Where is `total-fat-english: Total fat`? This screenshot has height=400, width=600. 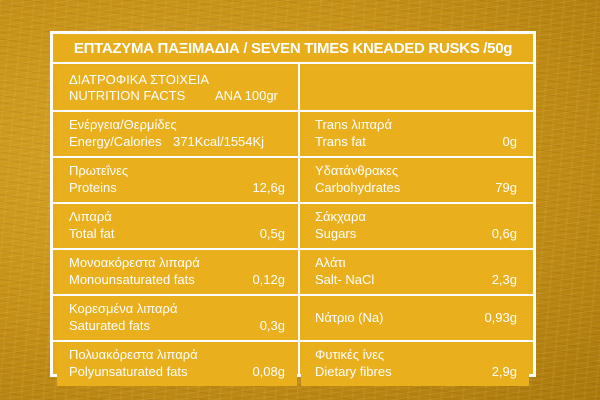 total-fat-english: Total fat is located at coordinates (92, 233).